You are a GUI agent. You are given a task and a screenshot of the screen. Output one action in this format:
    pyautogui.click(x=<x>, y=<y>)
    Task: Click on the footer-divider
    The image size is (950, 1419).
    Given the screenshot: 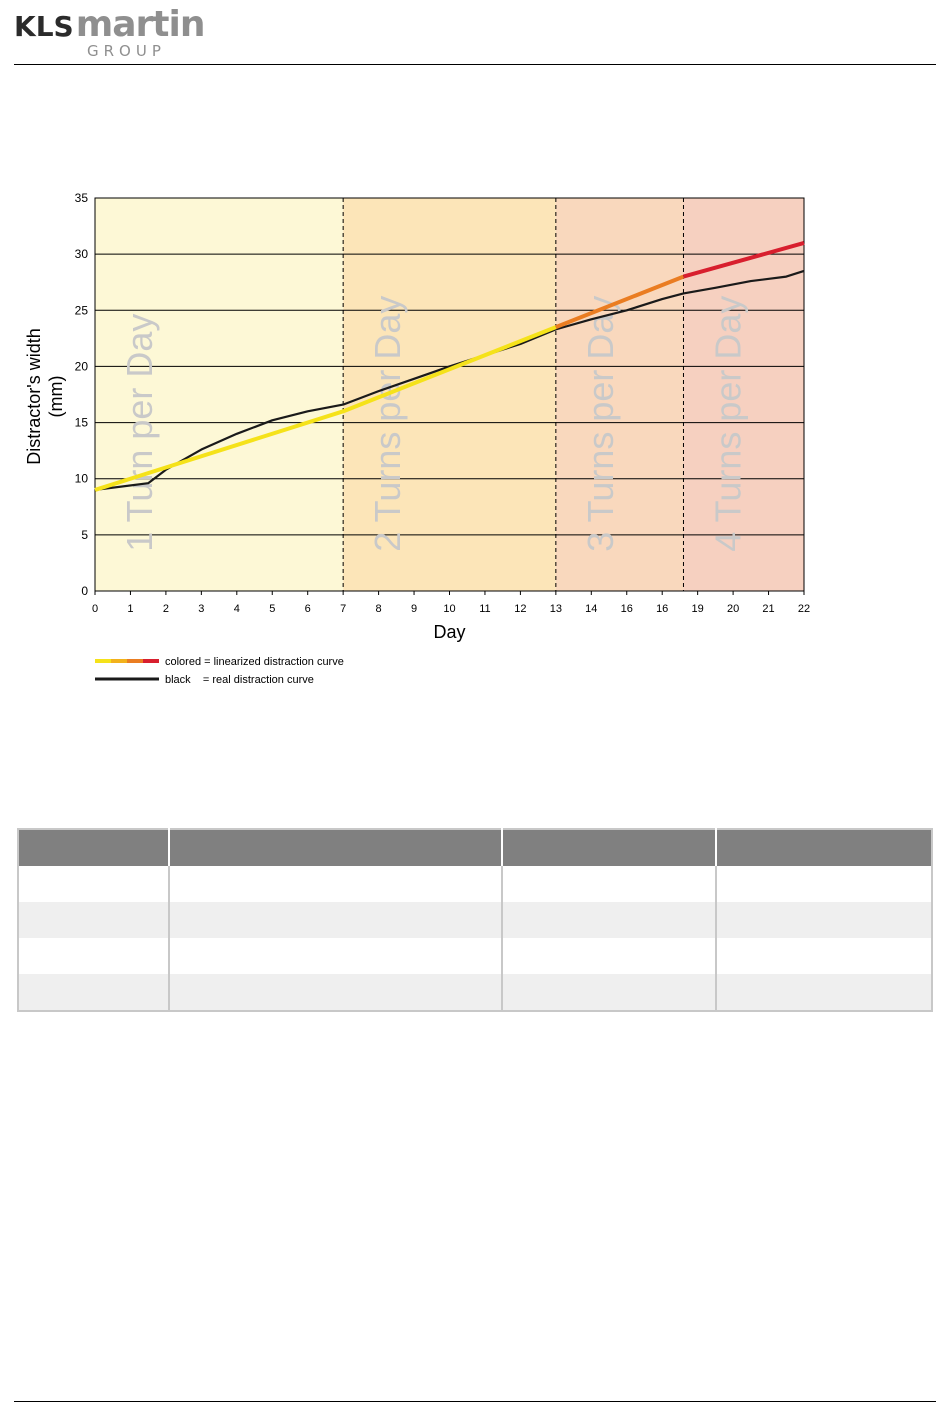 What is the action you would take?
    pyautogui.click(x=475, y=1401)
    